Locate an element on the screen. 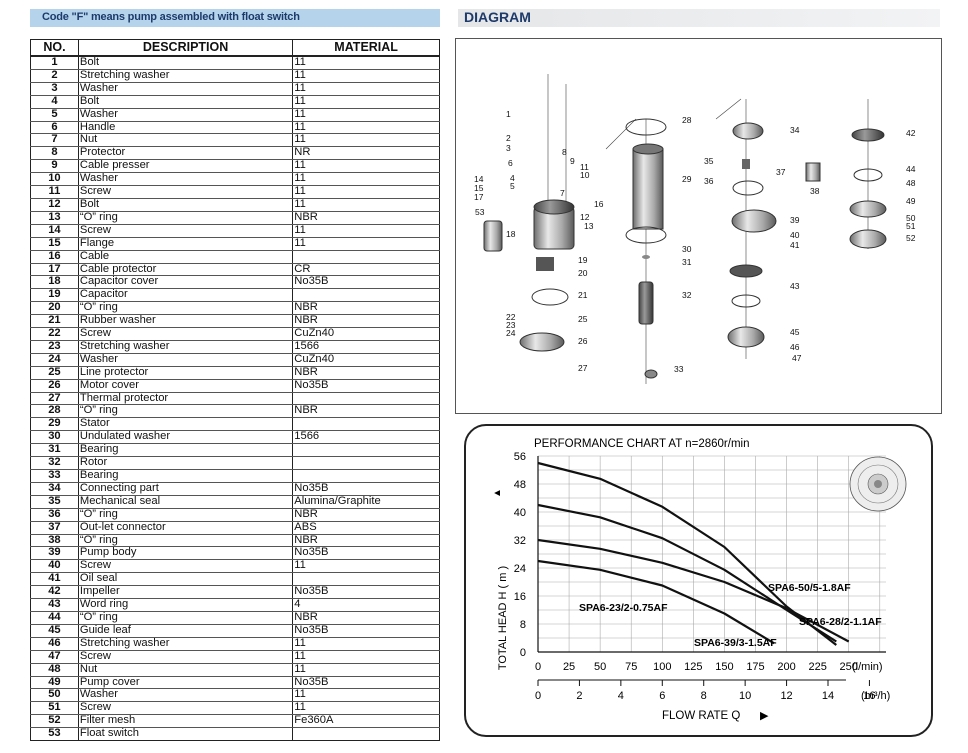 The width and height of the screenshot is (968, 753). table-row: 35 Mechanical seal Alumina/Graphite is located at coordinates (235, 502).